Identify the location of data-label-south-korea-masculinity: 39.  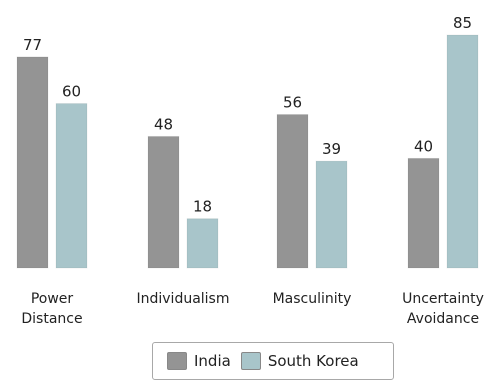
(331, 149).